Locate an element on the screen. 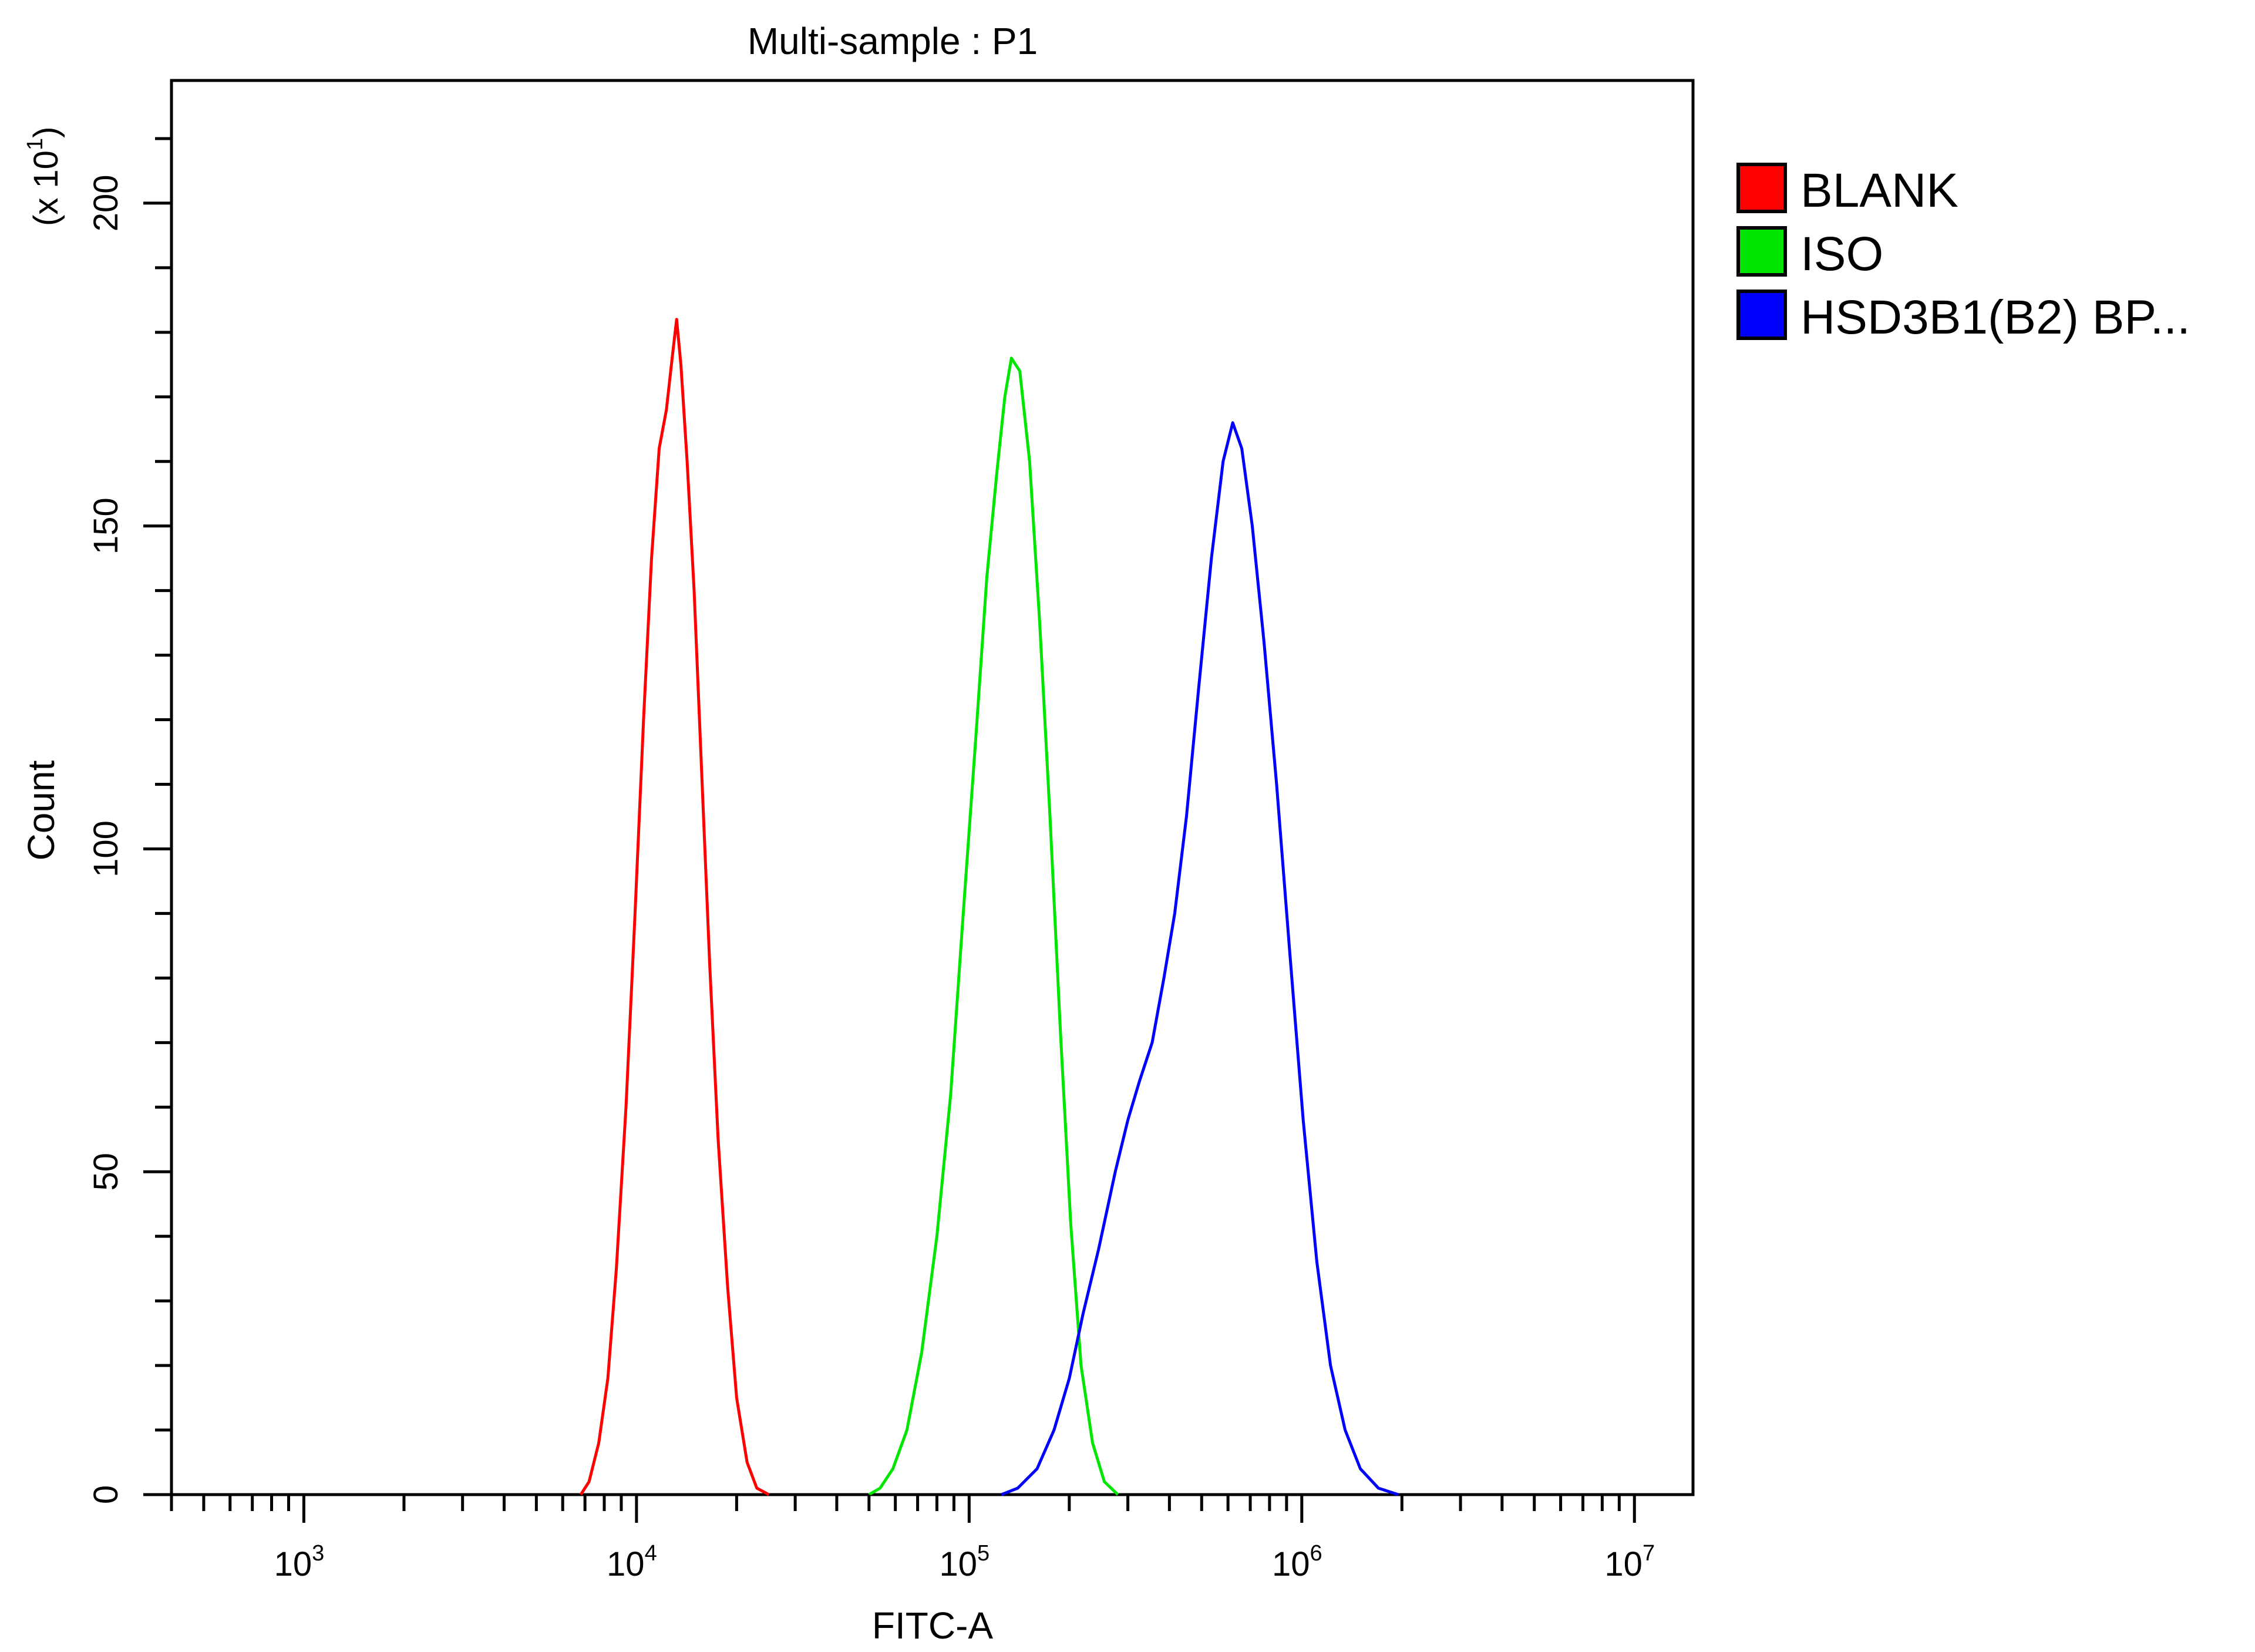 This screenshot has height=1652, width=2255. y-tick-label-2: 100 is located at coordinates (106, 849).